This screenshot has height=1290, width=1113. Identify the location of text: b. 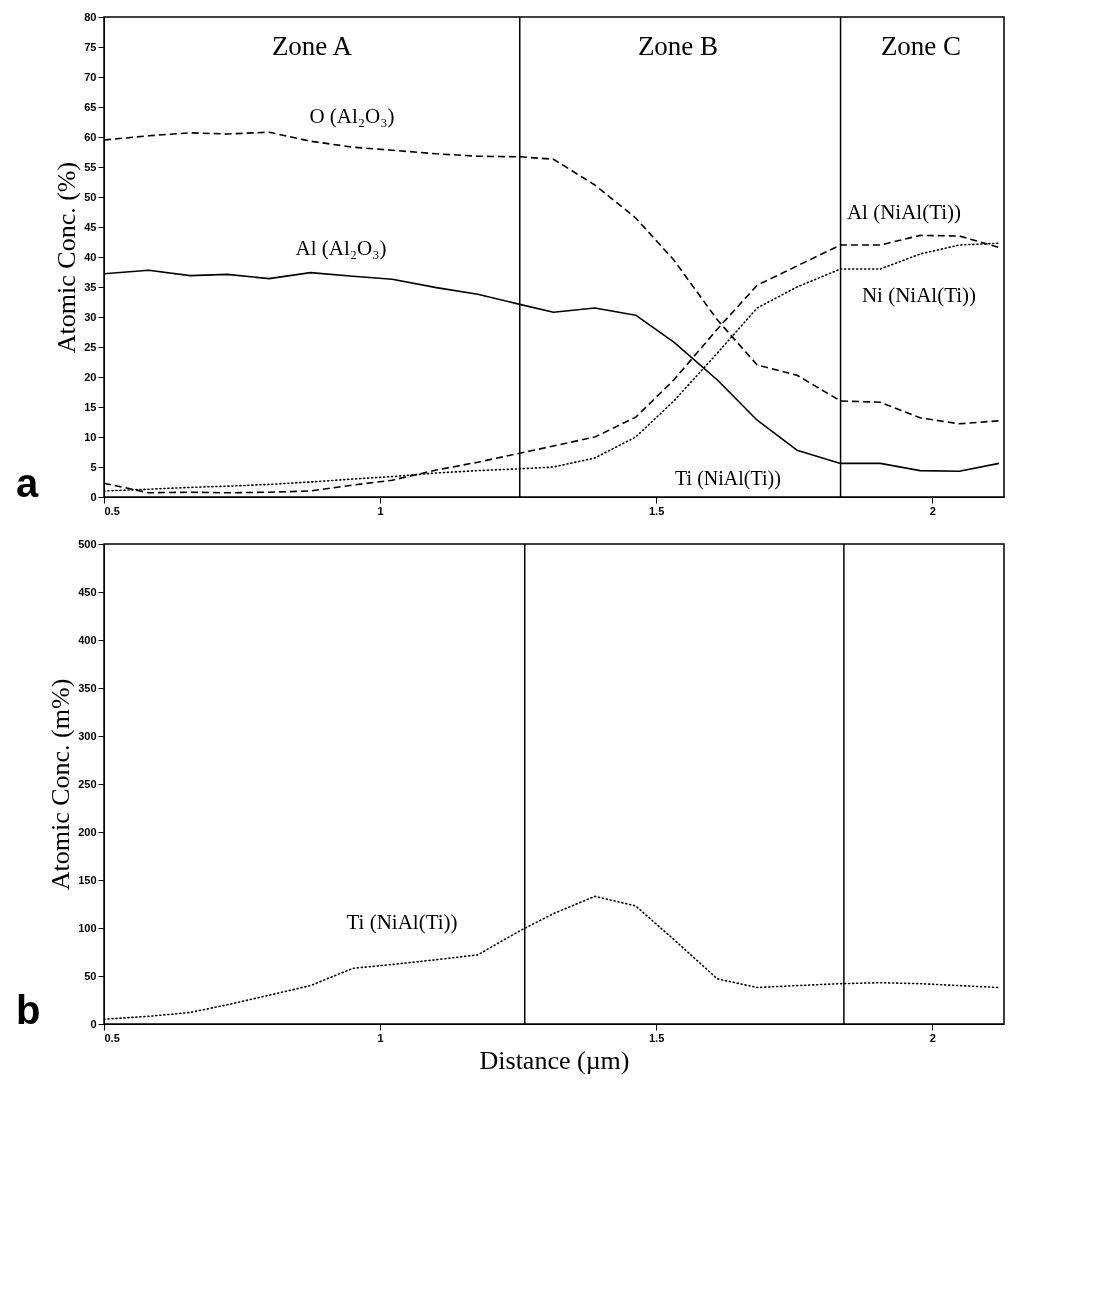
(28, 1010).